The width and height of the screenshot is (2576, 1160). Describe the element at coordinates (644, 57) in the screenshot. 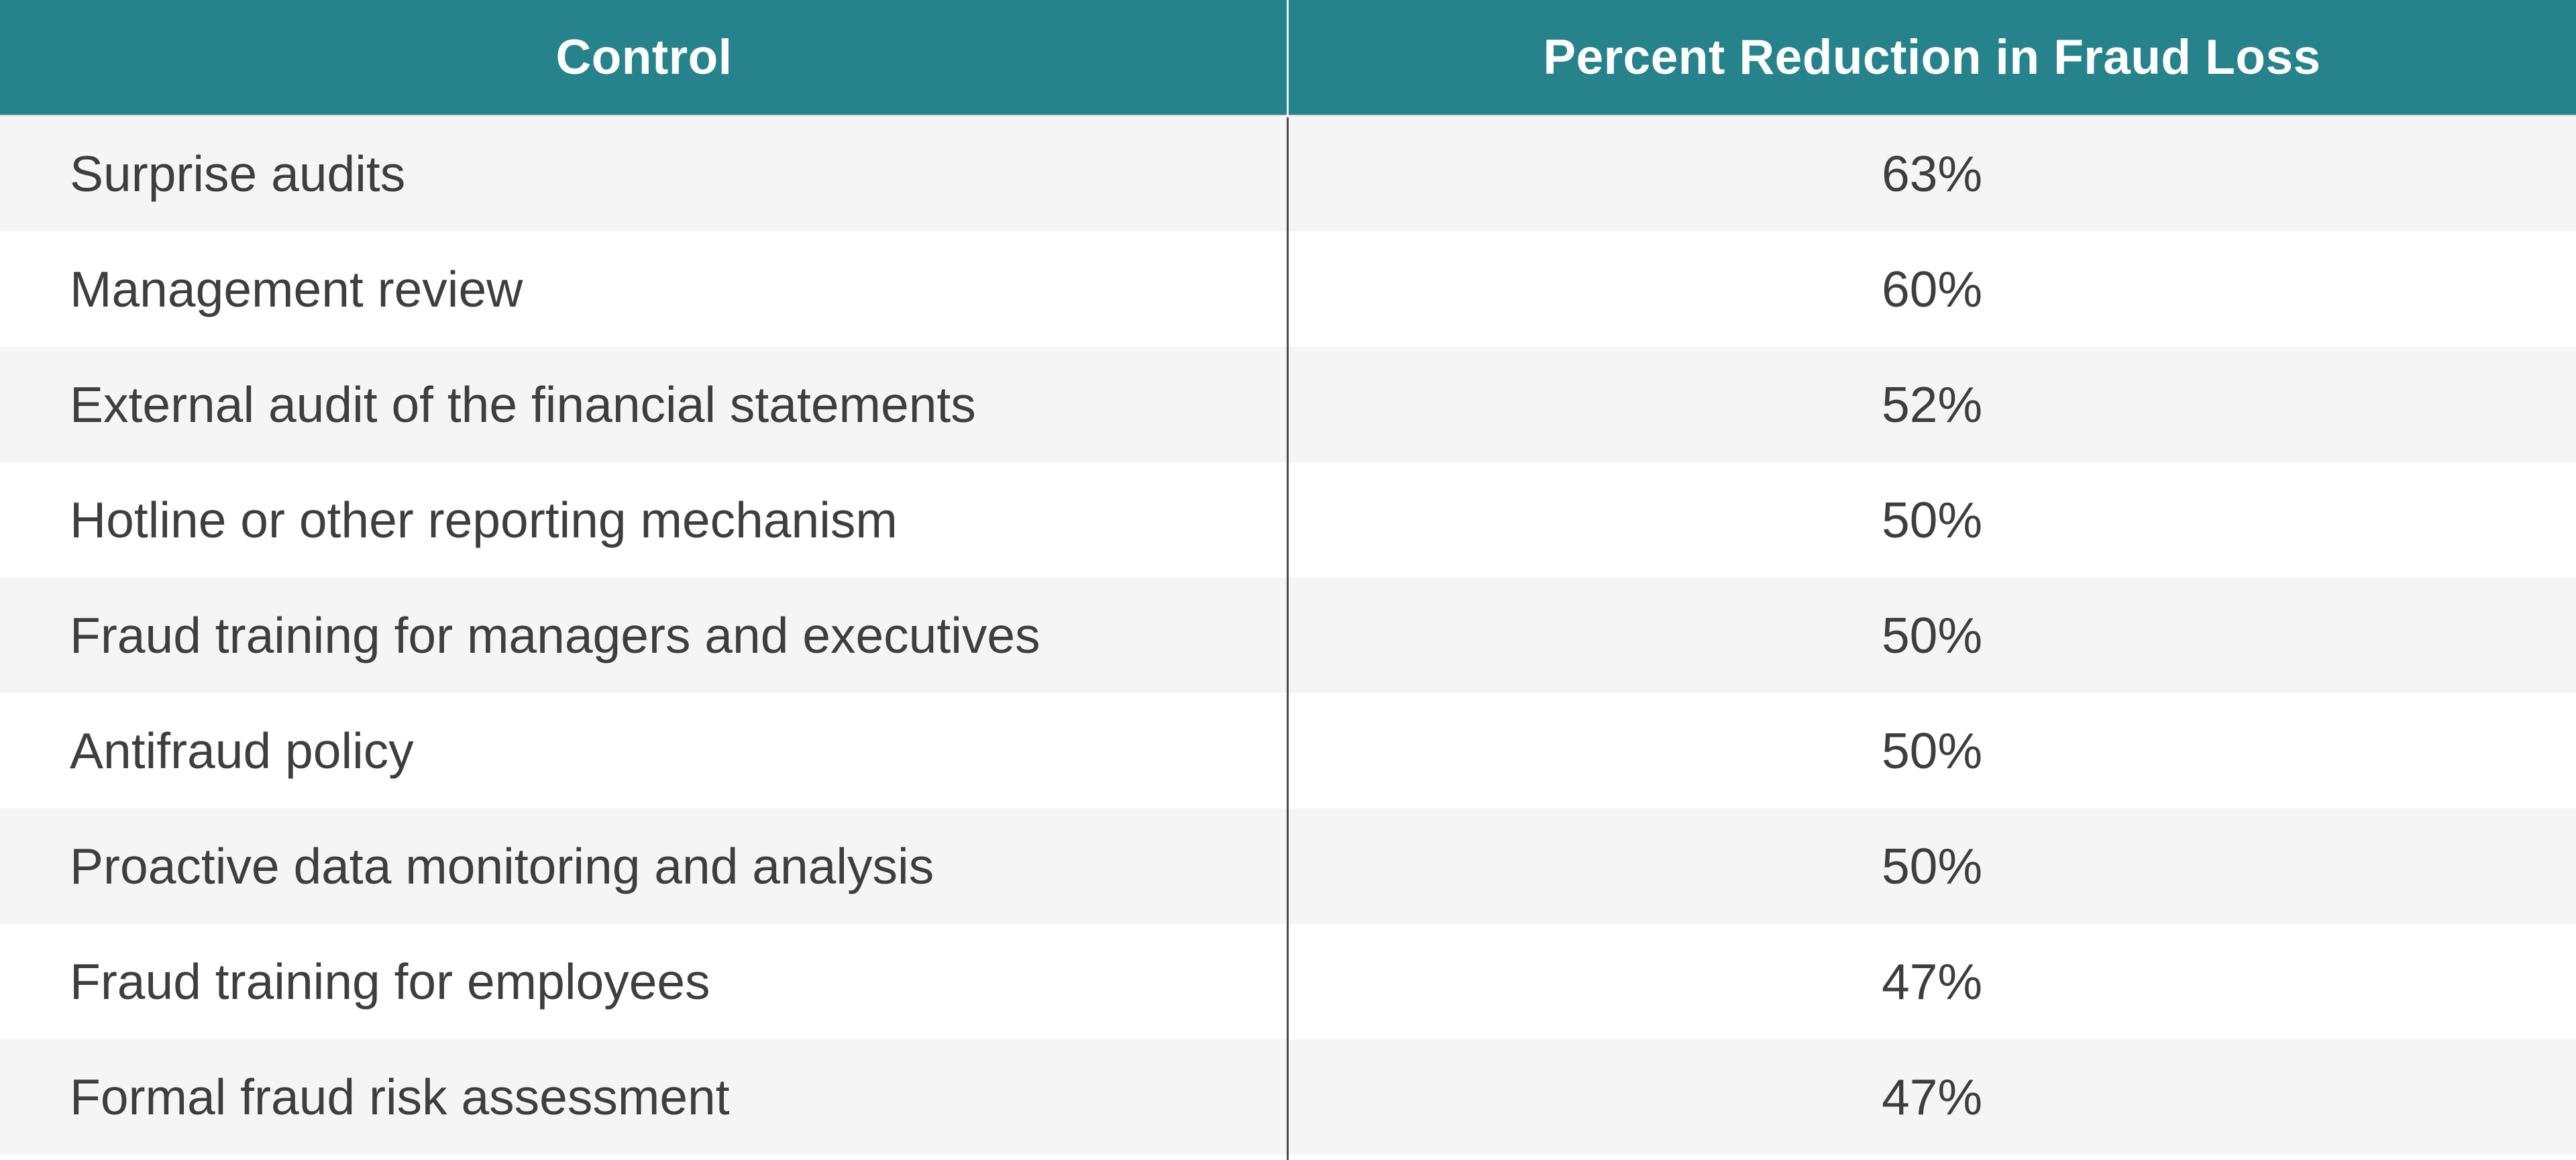

I see `column-header-control: Control` at that location.